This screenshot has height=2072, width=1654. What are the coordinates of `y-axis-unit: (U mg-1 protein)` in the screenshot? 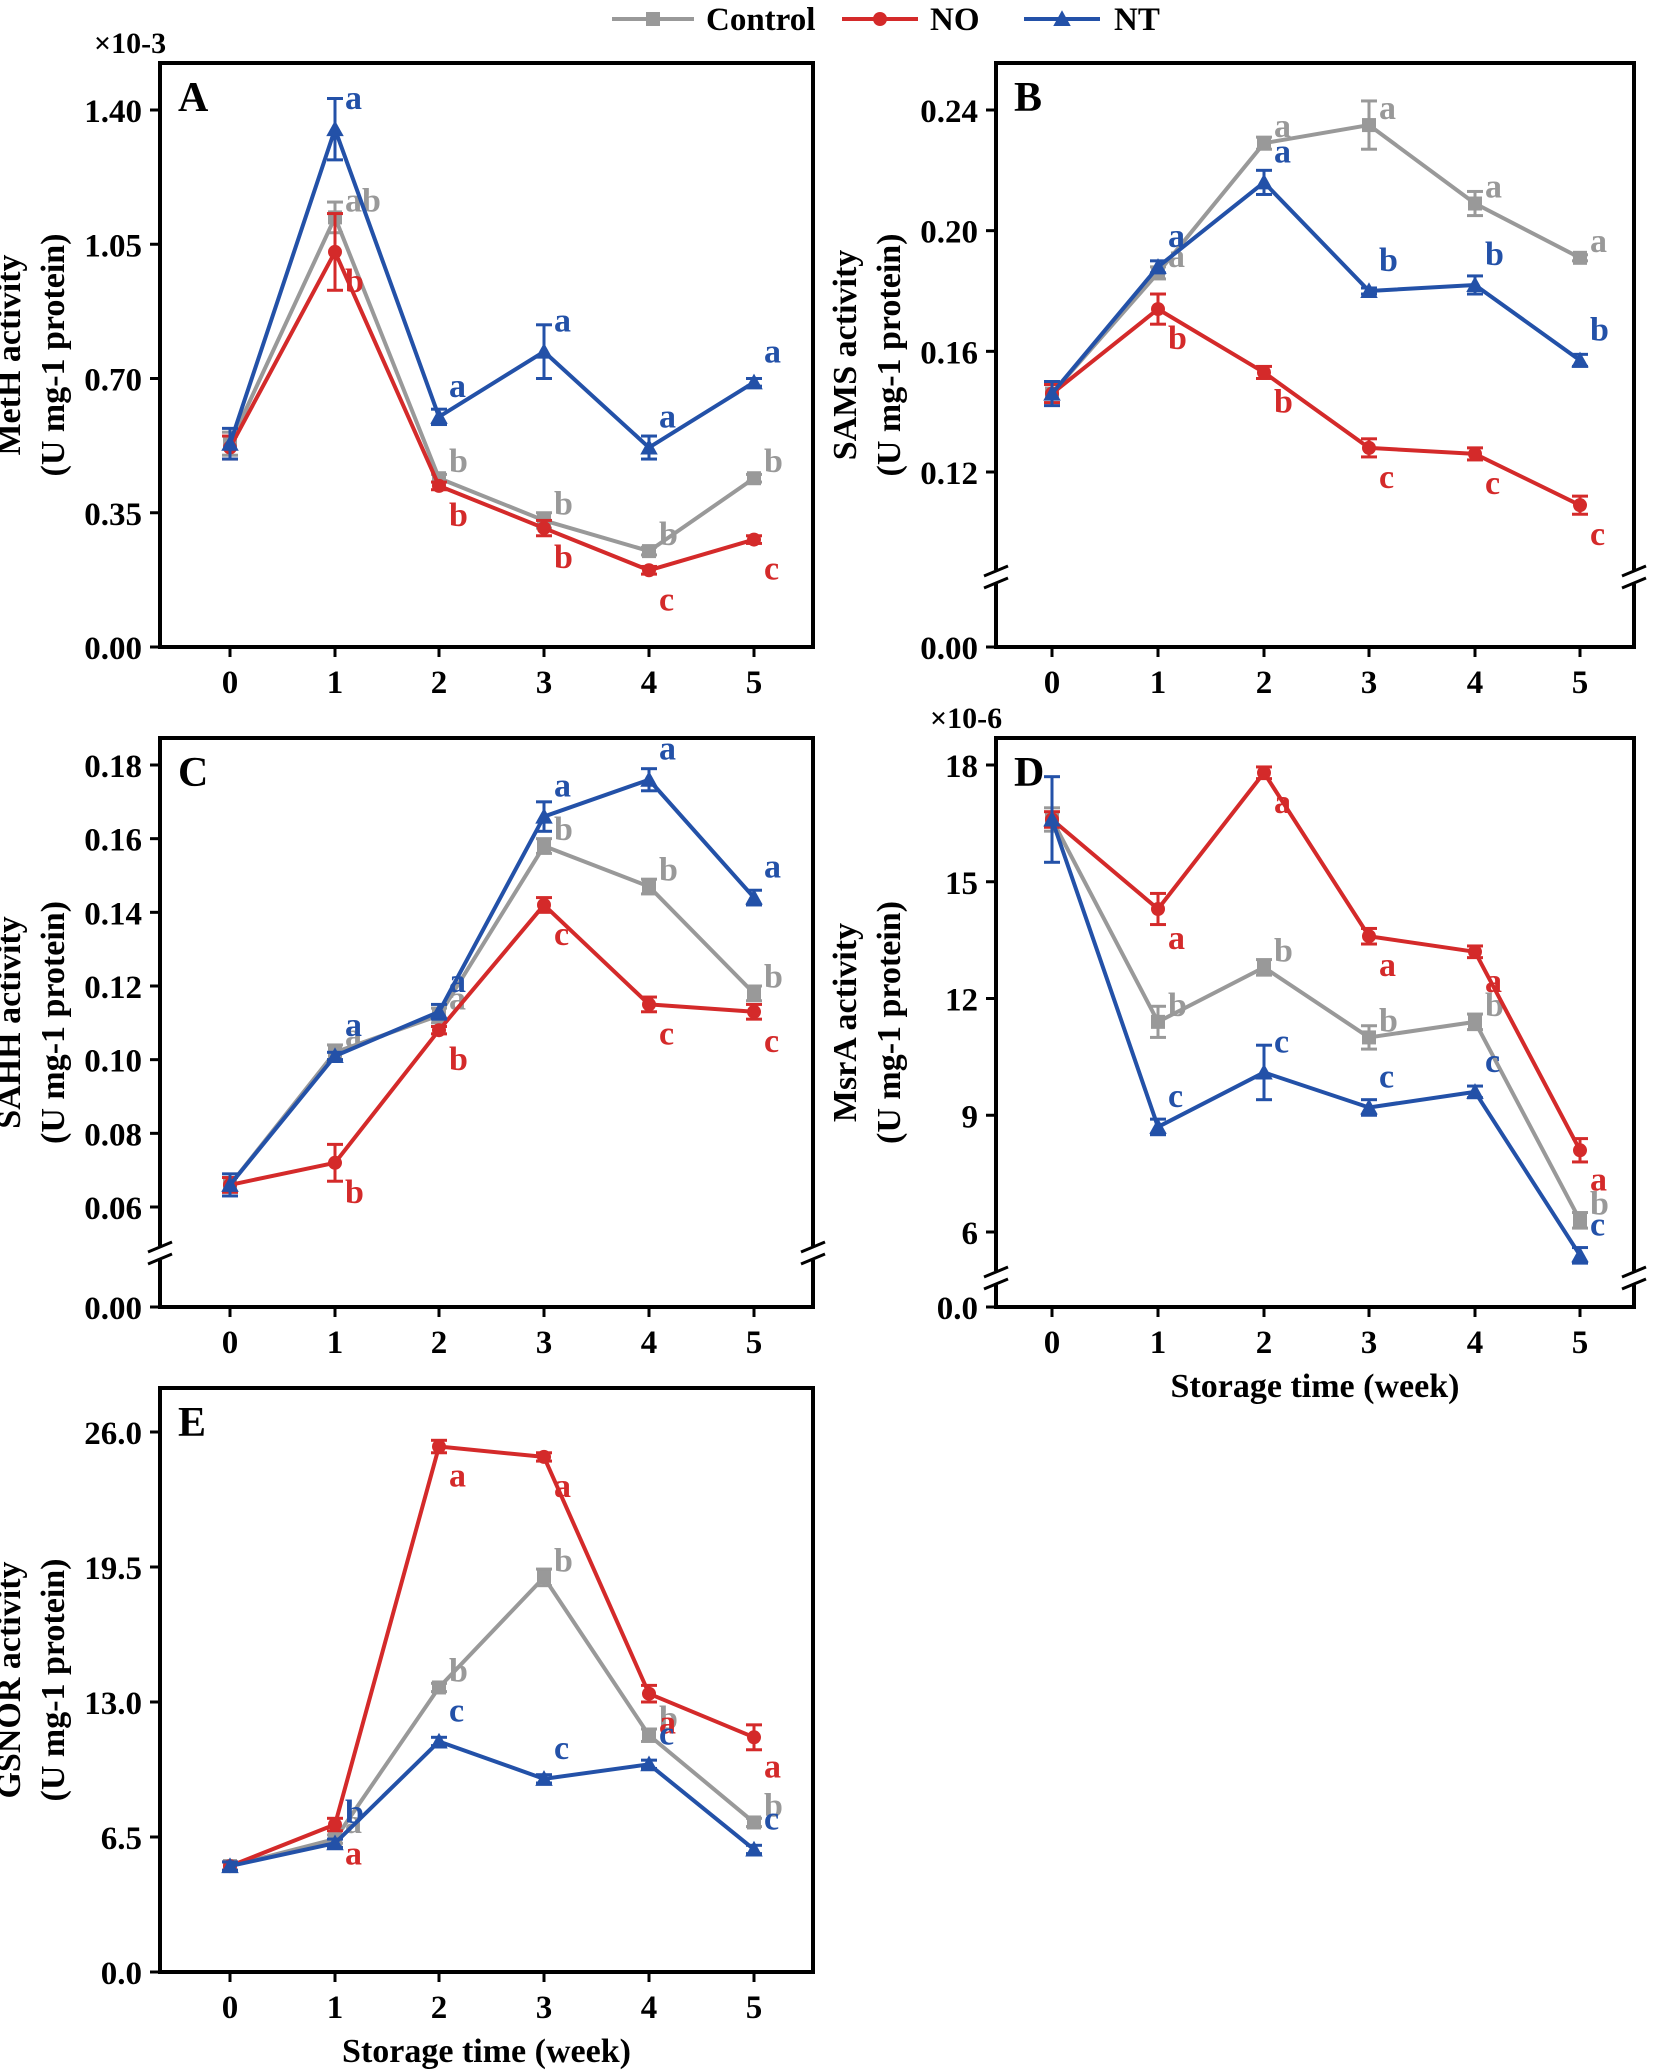 It's located at (889, 355).